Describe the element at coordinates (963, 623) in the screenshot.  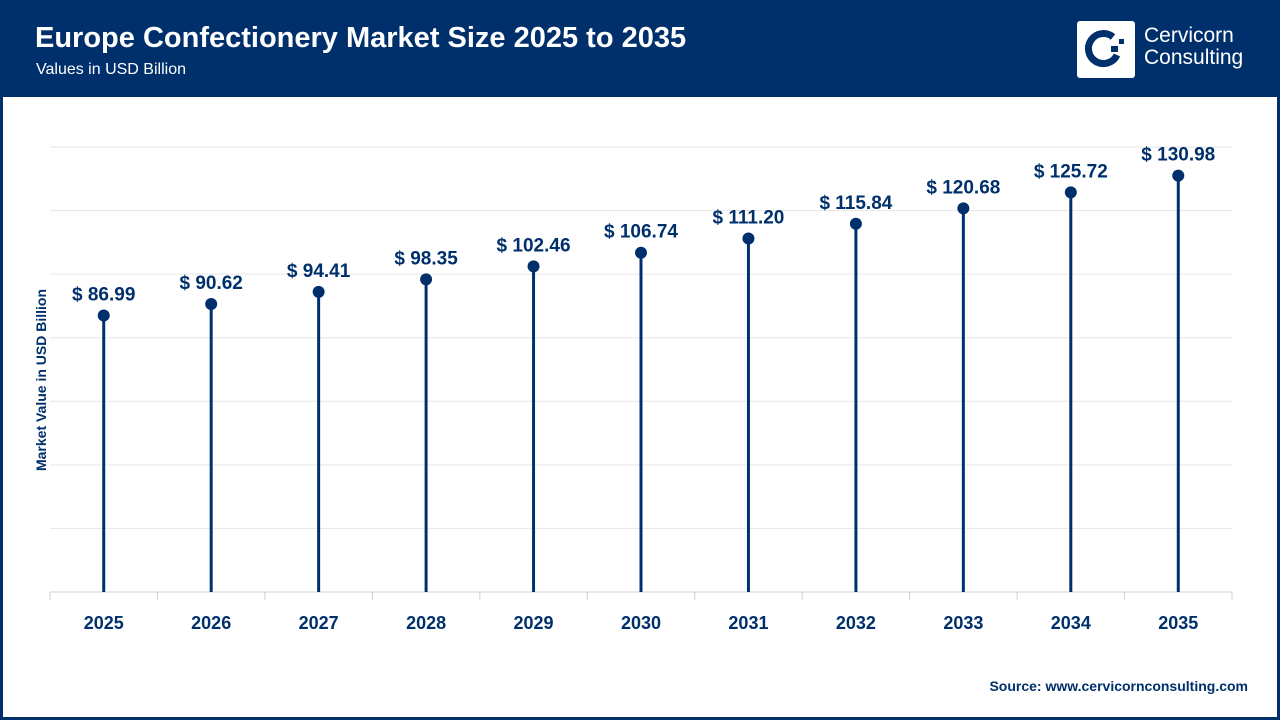
I see `x-tick-label: 2033` at that location.